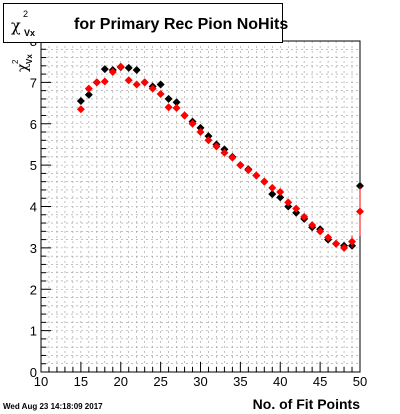  Describe the element at coordinates (181, 24) in the screenshot. I see `chart-title: for Primary Rec Pion NoHits` at that location.